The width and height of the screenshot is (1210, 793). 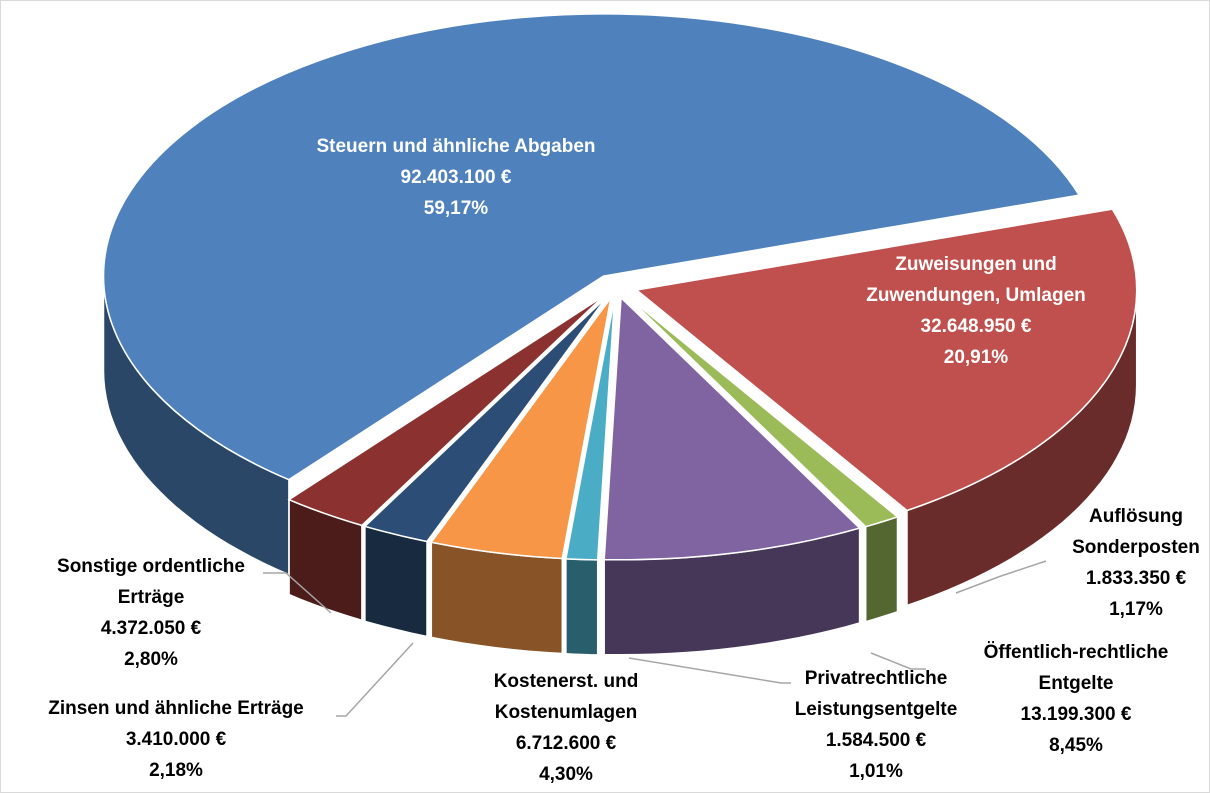 I want to click on label-percent: 59,17%, so click(x=456, y=208).